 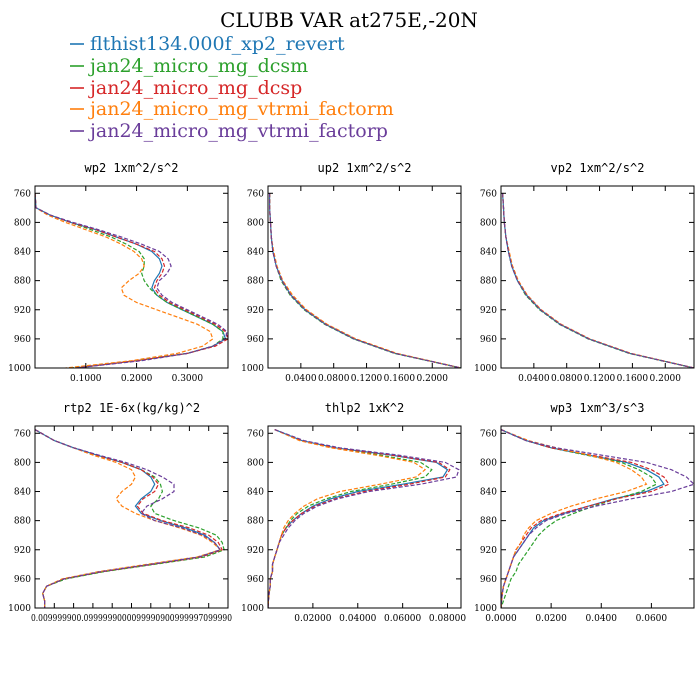 I want to click on legend-label: flthist134.000f_xp2_revert, so click(x=217, y=44).